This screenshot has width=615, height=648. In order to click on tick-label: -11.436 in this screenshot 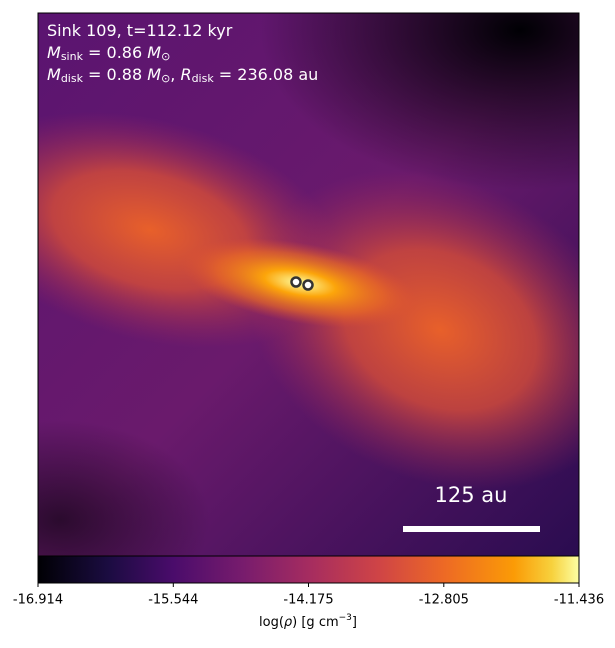, I will do `click(579, 600)`.